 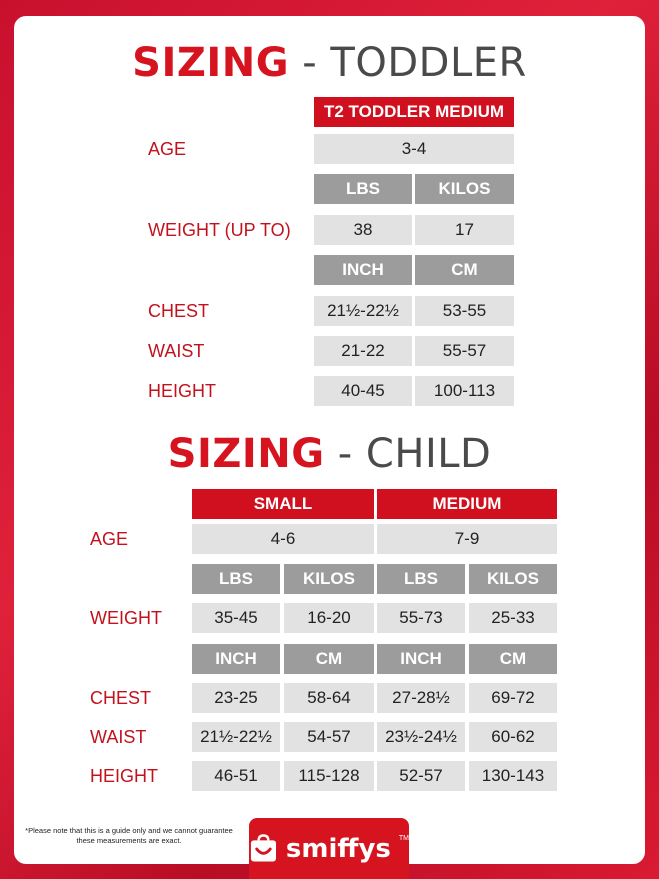 I want to click on child-small-height-cm: 115-128, so click(x=329, y=776).